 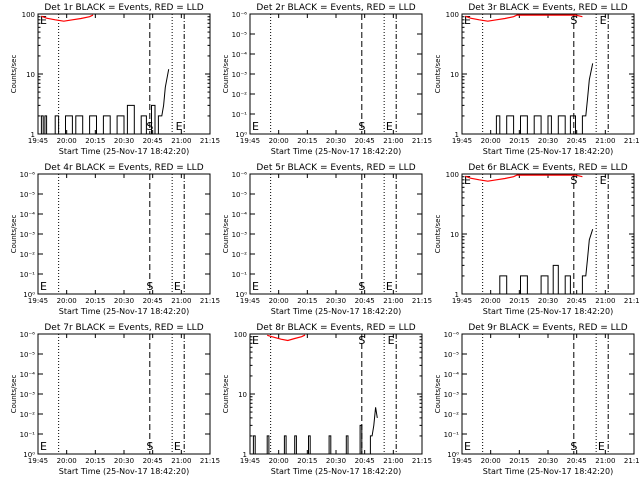 What do you see at coordinates (33, 135) in the screenshot?
I see `y-tick-label: 1` at bounding box center [33, 135].